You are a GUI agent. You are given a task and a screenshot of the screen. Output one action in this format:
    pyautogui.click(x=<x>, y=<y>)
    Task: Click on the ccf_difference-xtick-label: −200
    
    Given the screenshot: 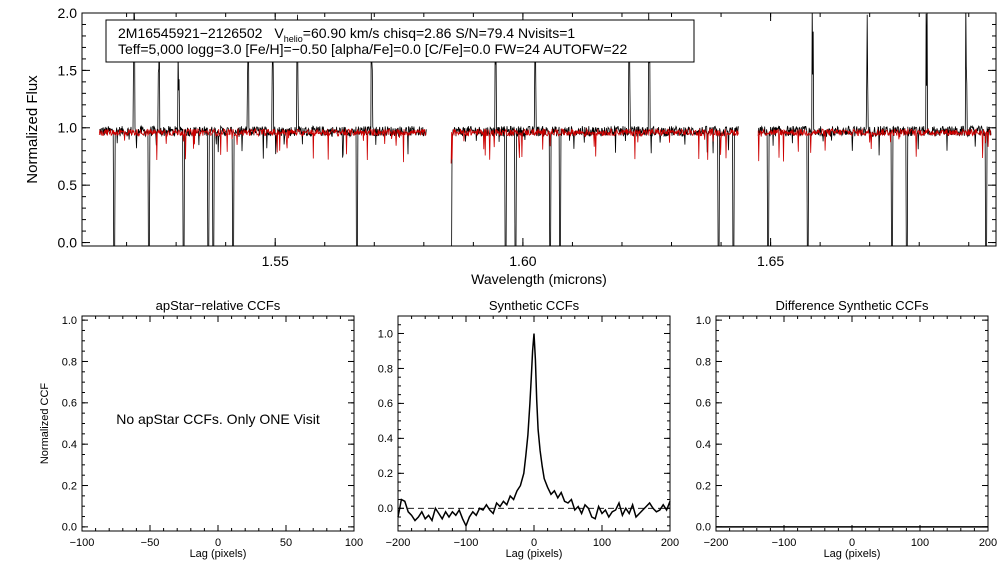 What is the action you would take?
    pyautogui.click(x=716, y=543)
    